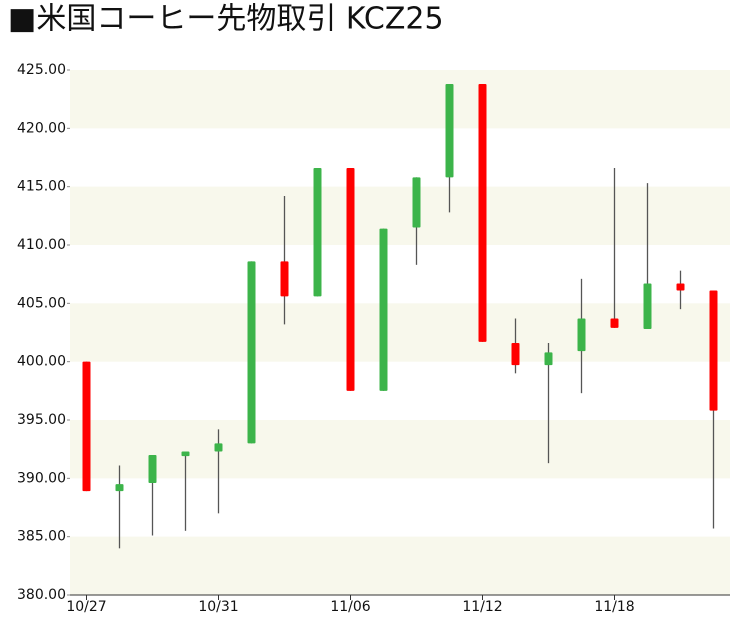 The height and width of the screenshot is (625, 750). I want to click on x-tick-label: 10/31, so click(218, 607).